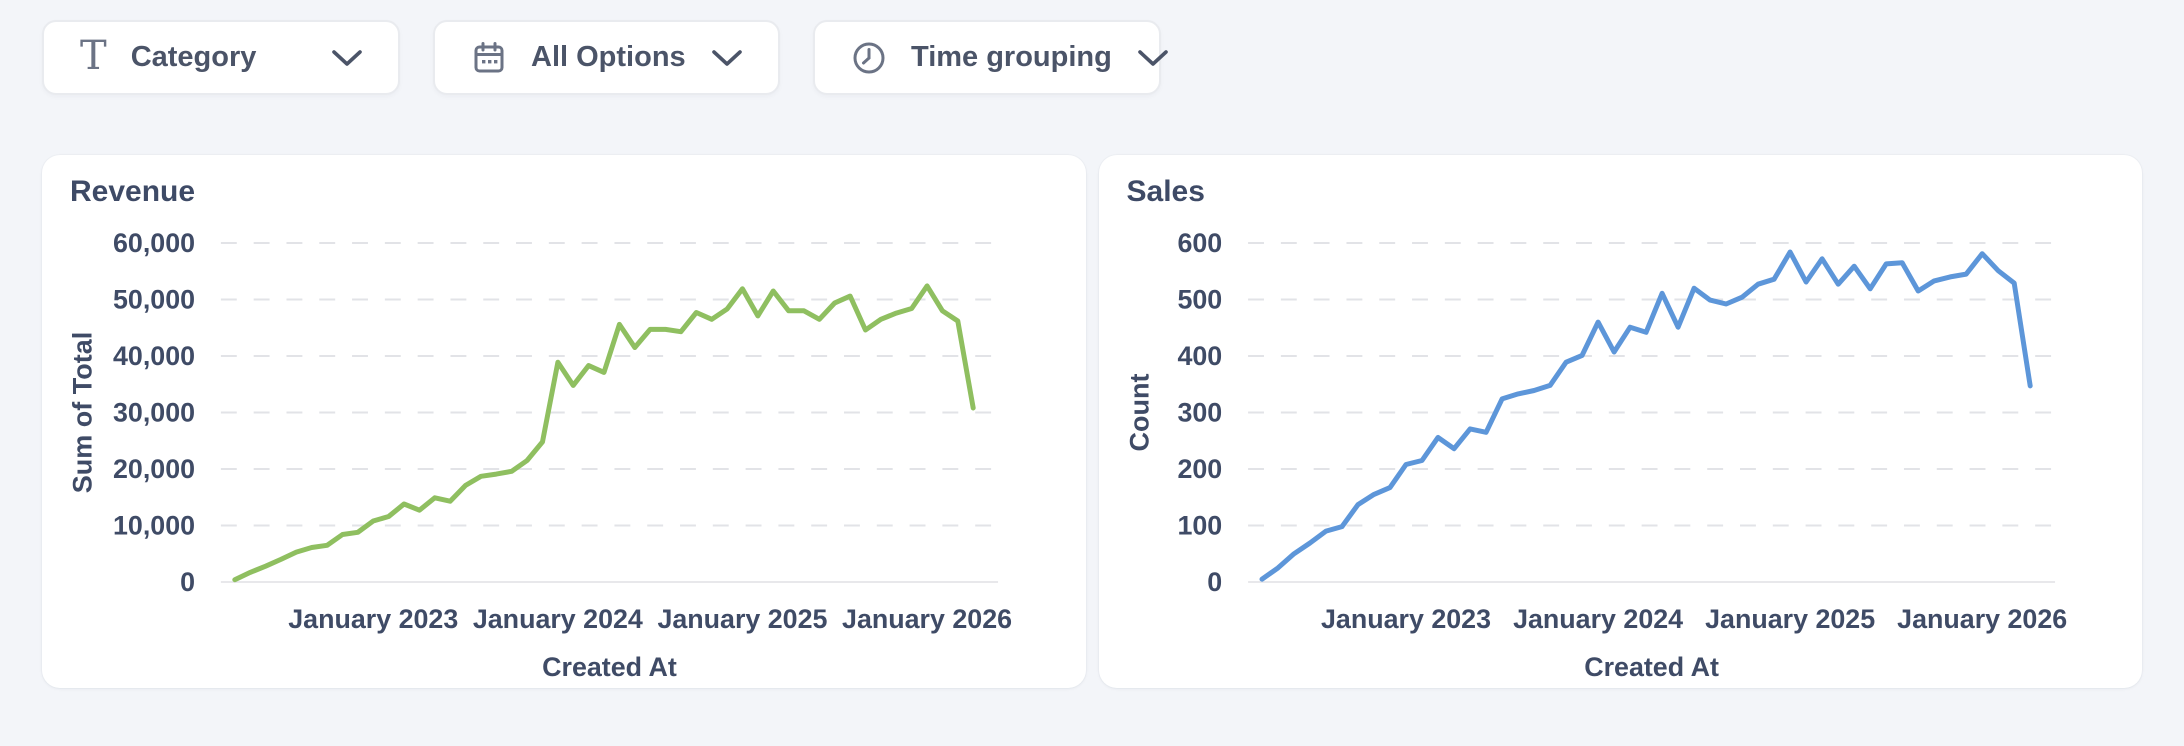  What do you see at coordinates (154, 525) in the screenshot?
I see `y-tick-label: 10,000` at bounding box center [154, 525].